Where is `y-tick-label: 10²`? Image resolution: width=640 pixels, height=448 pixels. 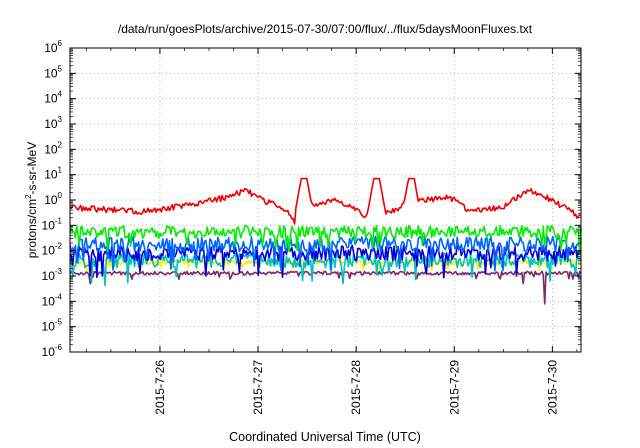 y-tick-label: 10² is located at coordinates (53, 148).